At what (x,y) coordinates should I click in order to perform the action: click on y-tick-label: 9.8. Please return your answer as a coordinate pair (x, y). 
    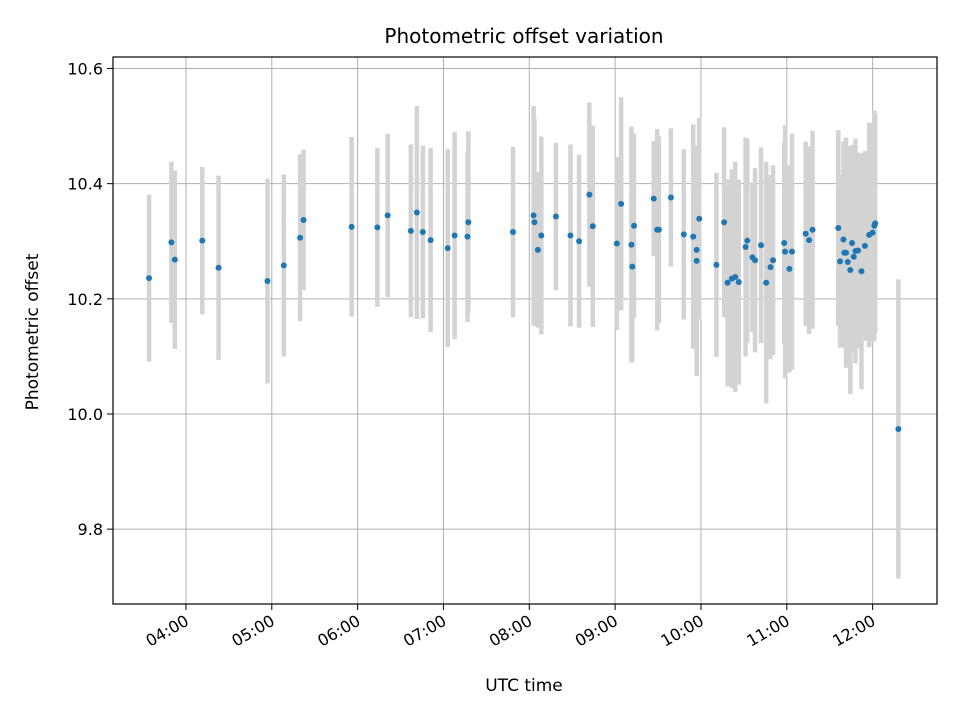
    Looking at the image, I should click on (90, 529).